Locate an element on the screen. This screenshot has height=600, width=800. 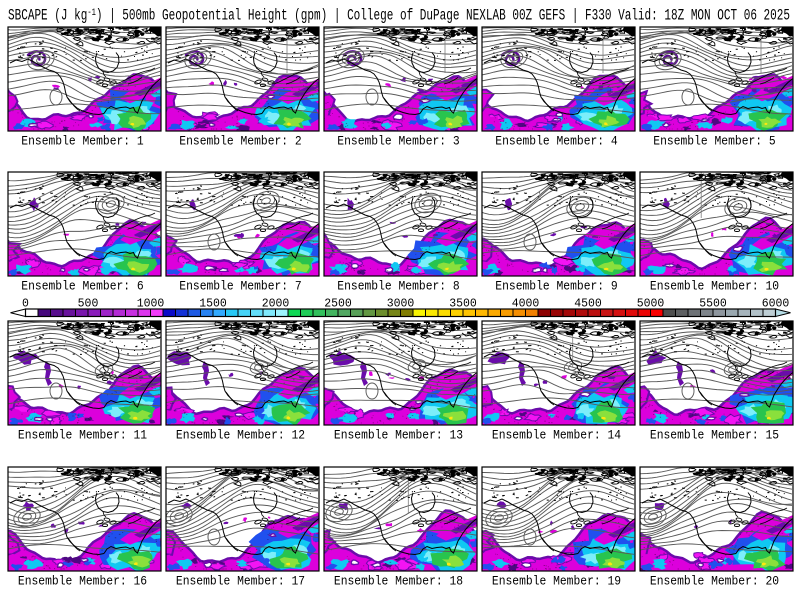
svg-text: Ensemble Member: 3 is located at coordinates (398, 142).